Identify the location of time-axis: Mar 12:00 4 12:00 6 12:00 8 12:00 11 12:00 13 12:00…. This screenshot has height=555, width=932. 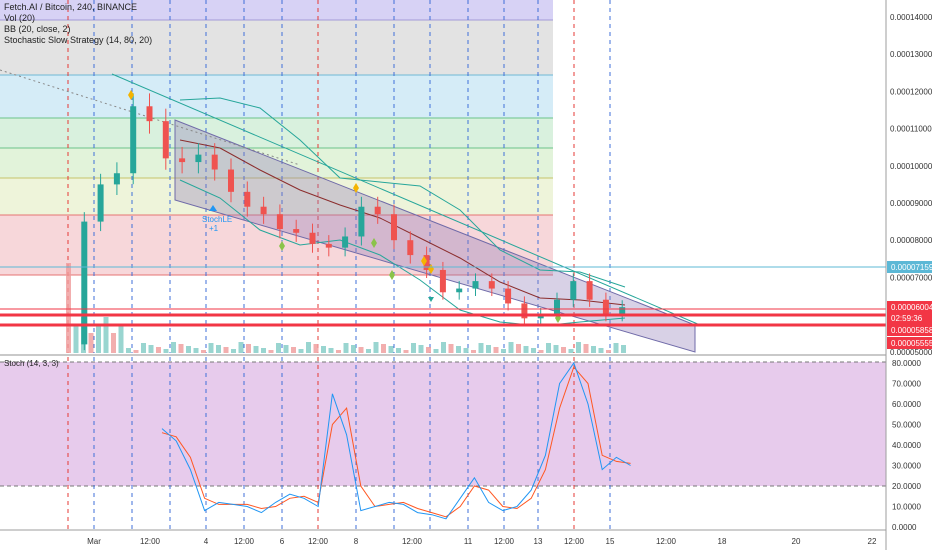
(482, 541).